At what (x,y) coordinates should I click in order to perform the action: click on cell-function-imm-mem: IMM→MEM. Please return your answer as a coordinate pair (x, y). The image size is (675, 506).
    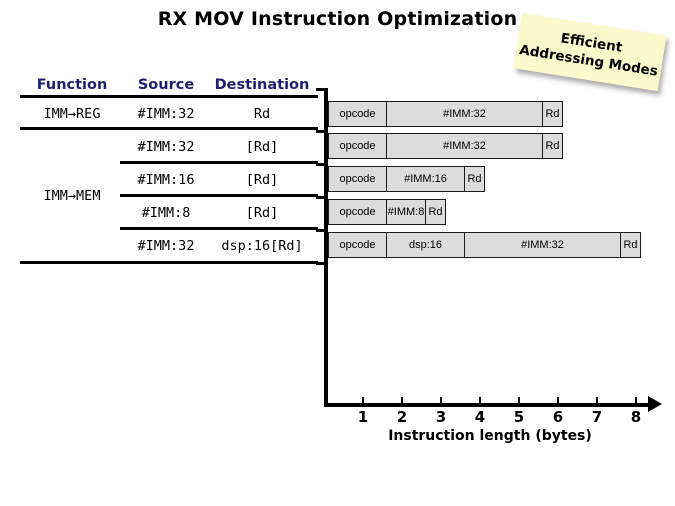
    Looking at the image, I should click on (72, 196).